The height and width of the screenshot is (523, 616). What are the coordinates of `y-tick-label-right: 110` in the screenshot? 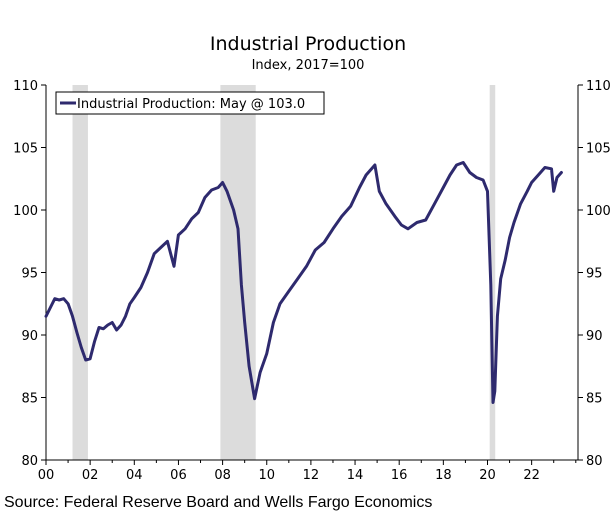 It's located at (598, 86).